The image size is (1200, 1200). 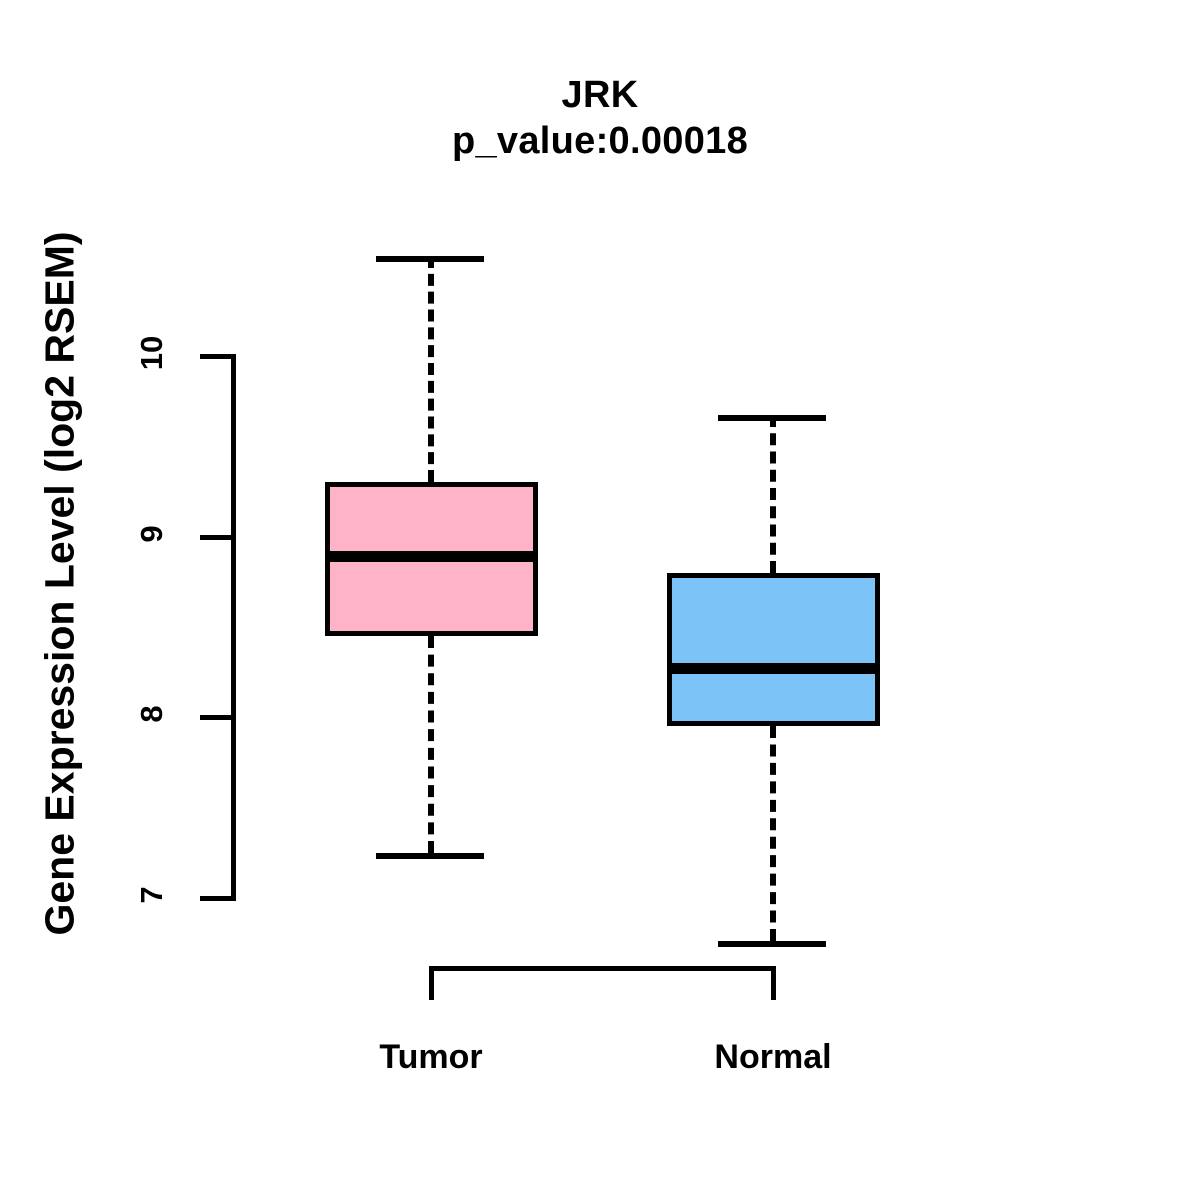 I want to click on y-axis-line, so click(x=233, y=627).